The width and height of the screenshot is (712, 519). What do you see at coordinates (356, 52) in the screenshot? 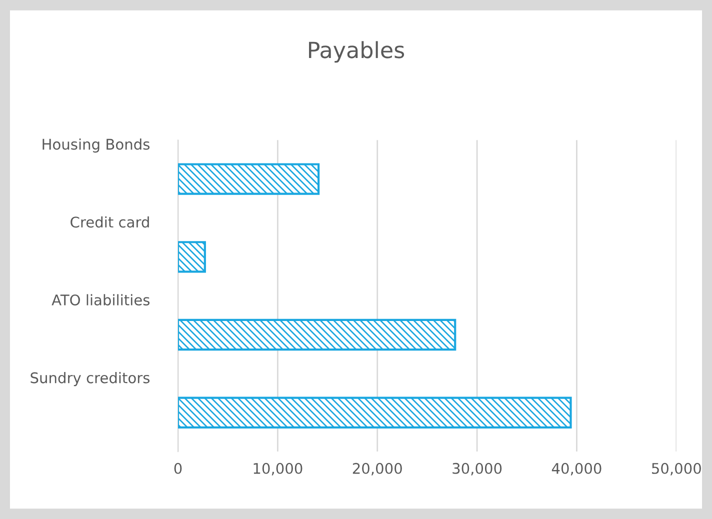
I see `chart-title: Payables` at bounding box center [356, 52].